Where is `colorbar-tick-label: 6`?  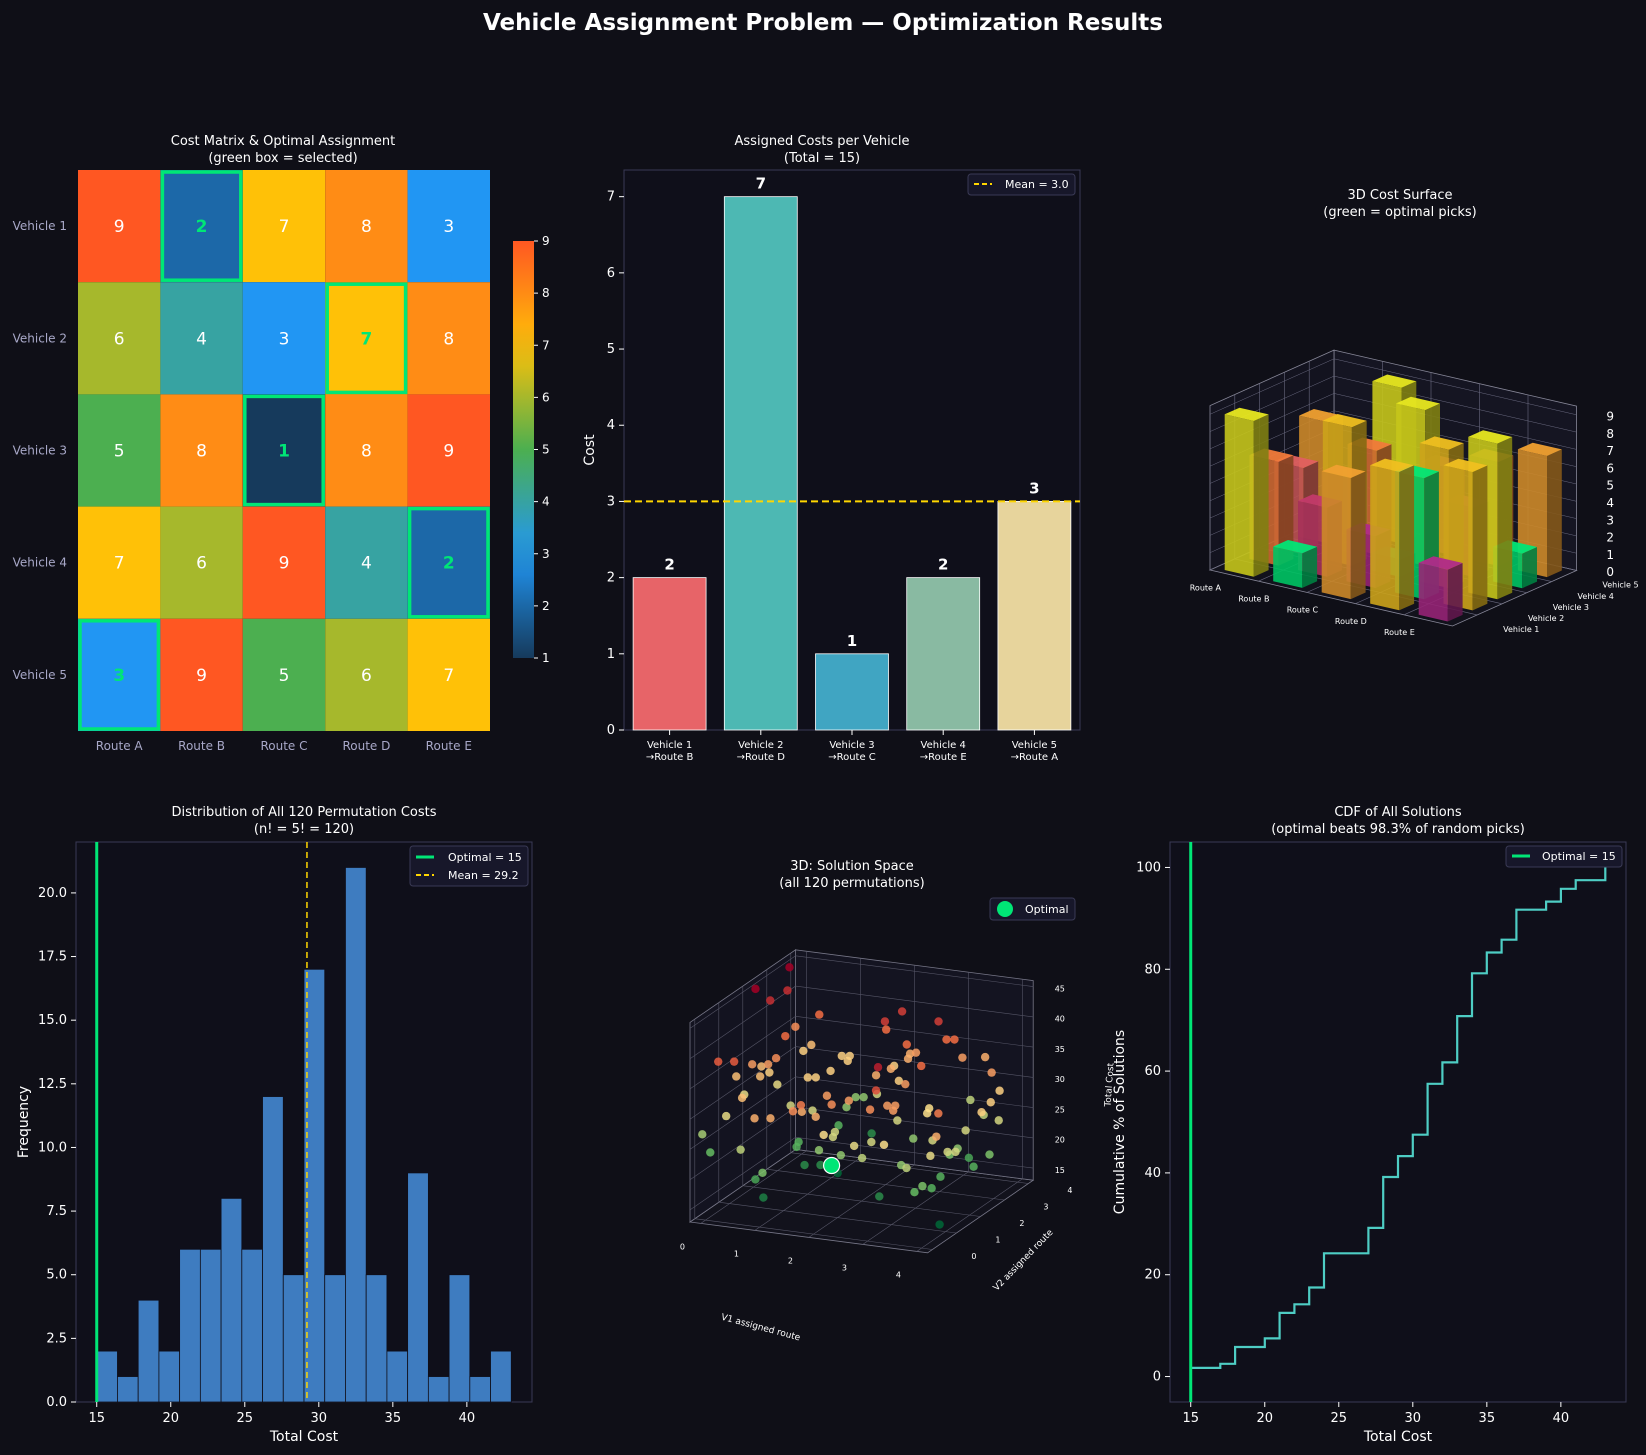
colorbar-tick-label: 6 is located at coordinates (546, 397).